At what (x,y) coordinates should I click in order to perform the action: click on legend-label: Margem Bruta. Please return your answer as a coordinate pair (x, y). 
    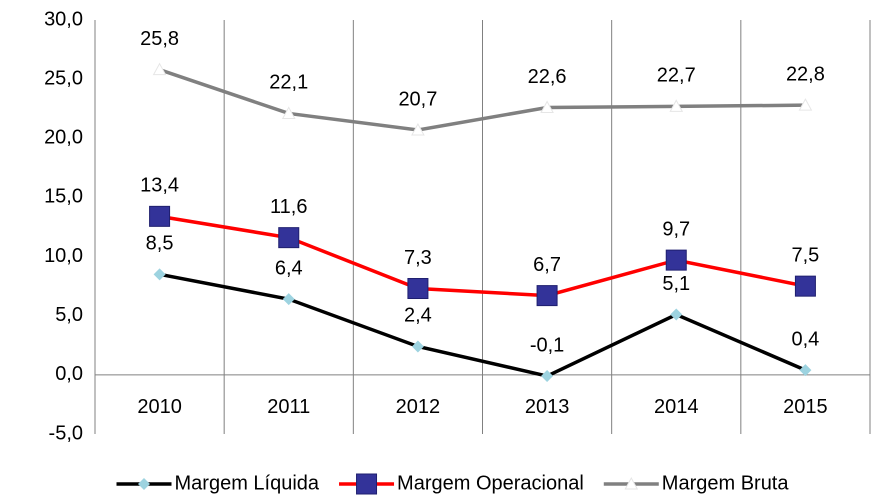
    Looking at the image, I should click on (726, 483).